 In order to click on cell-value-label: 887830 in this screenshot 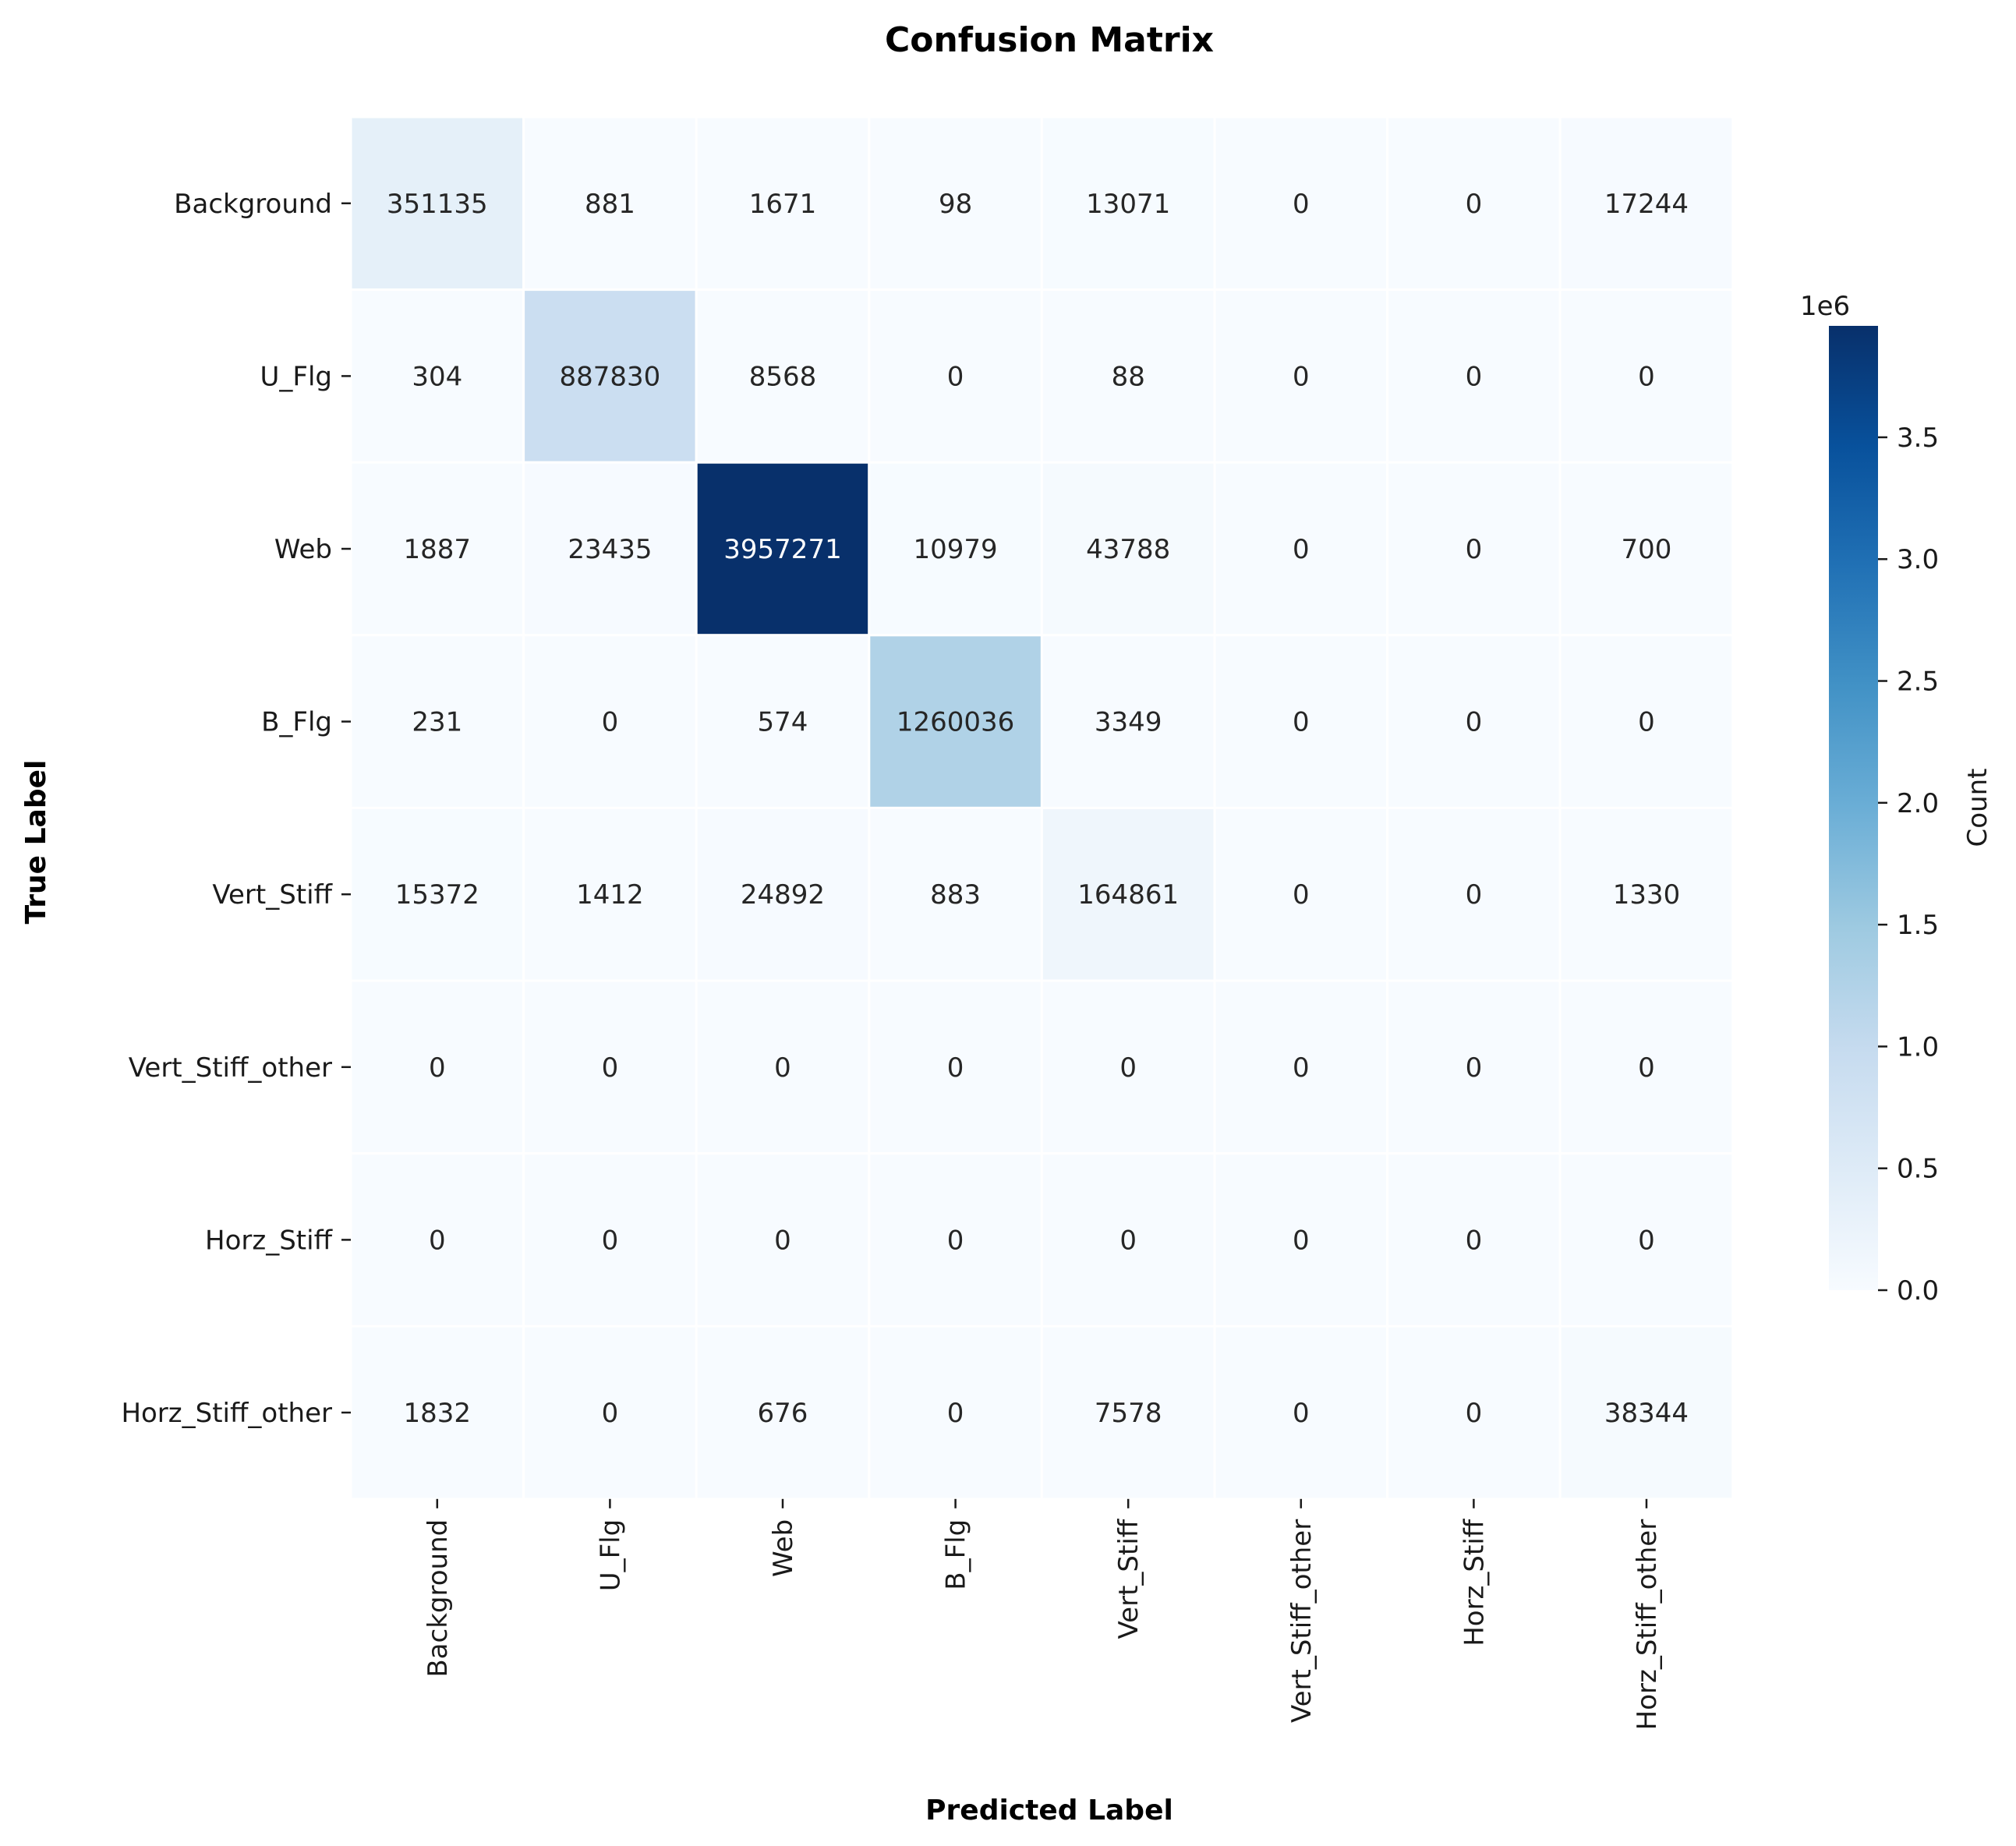, I will do `click(610, 376)`.